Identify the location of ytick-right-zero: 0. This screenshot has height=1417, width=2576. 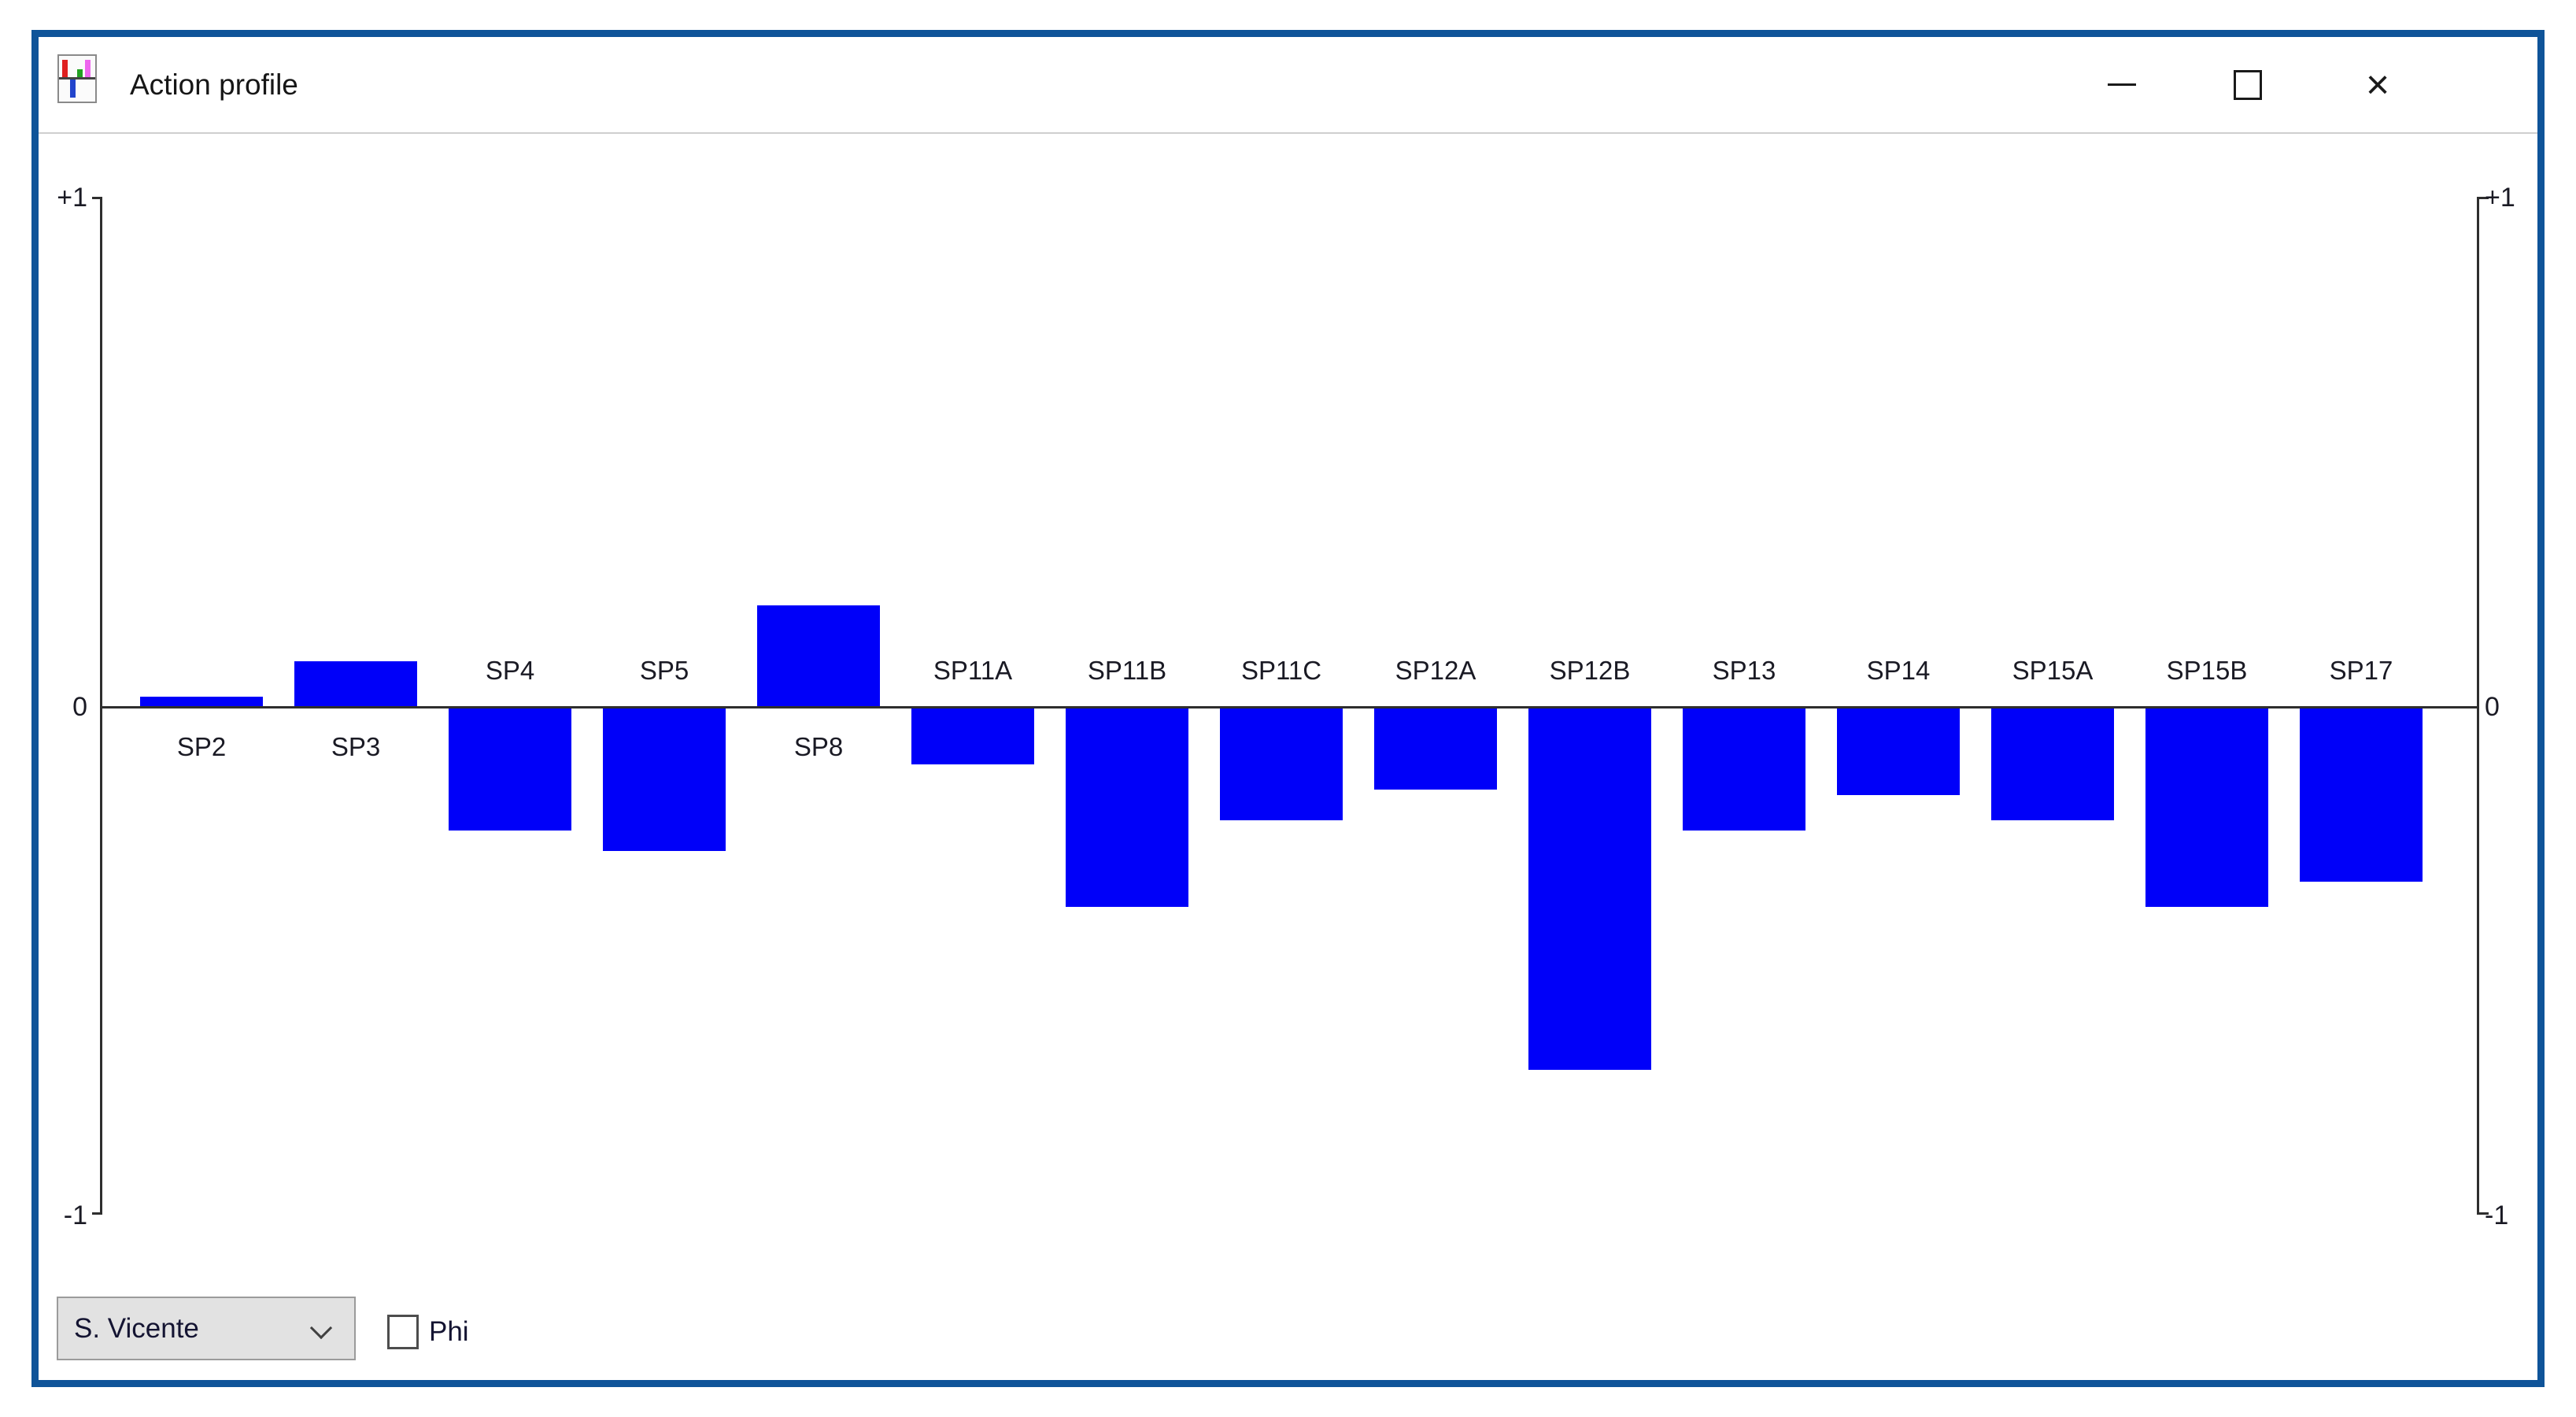
(2492, 707).